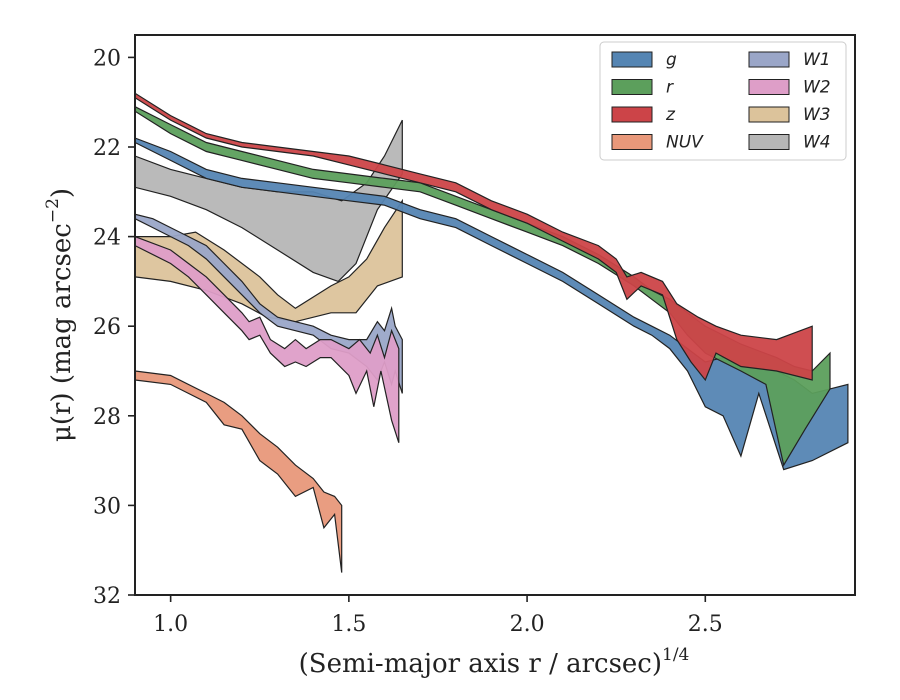  Describe the element at coordinates (769, 114) in the screenshot. I see `legend-swatch-w3` at that location.